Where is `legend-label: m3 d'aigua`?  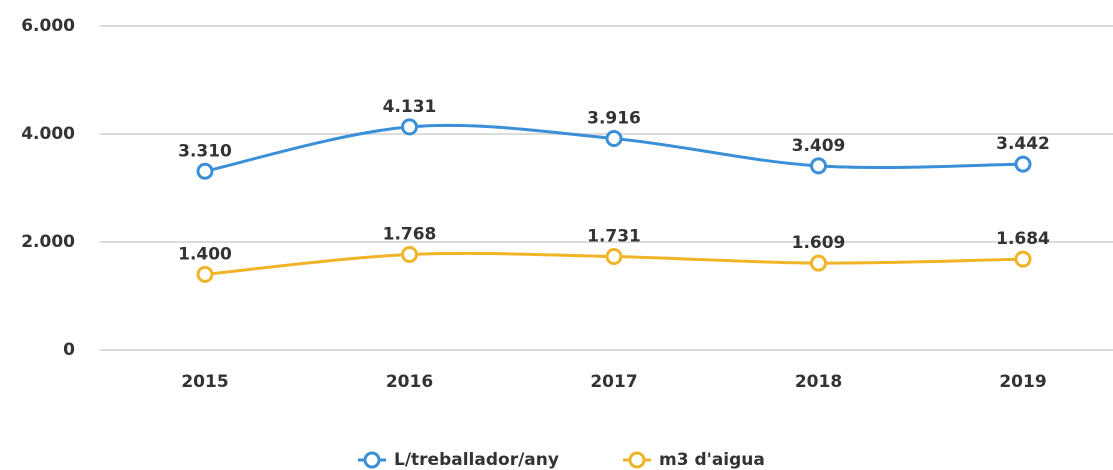 legend-label: m3 d'aigua is located at coordinates (712, 460).